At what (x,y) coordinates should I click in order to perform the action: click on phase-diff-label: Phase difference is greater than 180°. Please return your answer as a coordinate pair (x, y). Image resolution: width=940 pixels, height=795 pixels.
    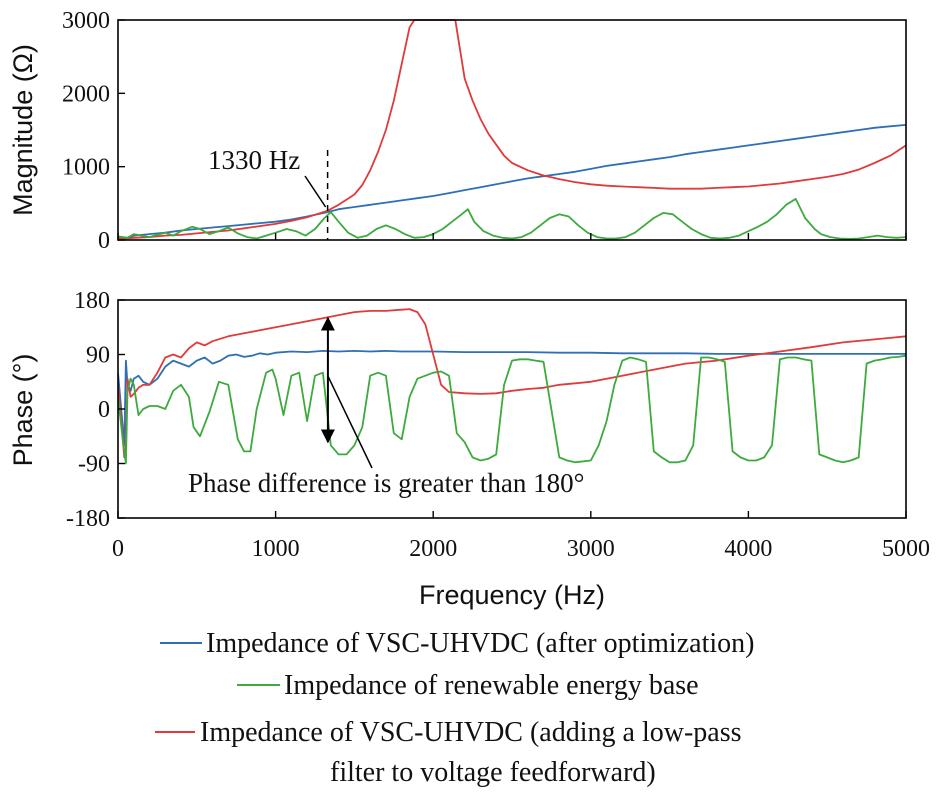
    Looking at the image, I should click on (386, 483).